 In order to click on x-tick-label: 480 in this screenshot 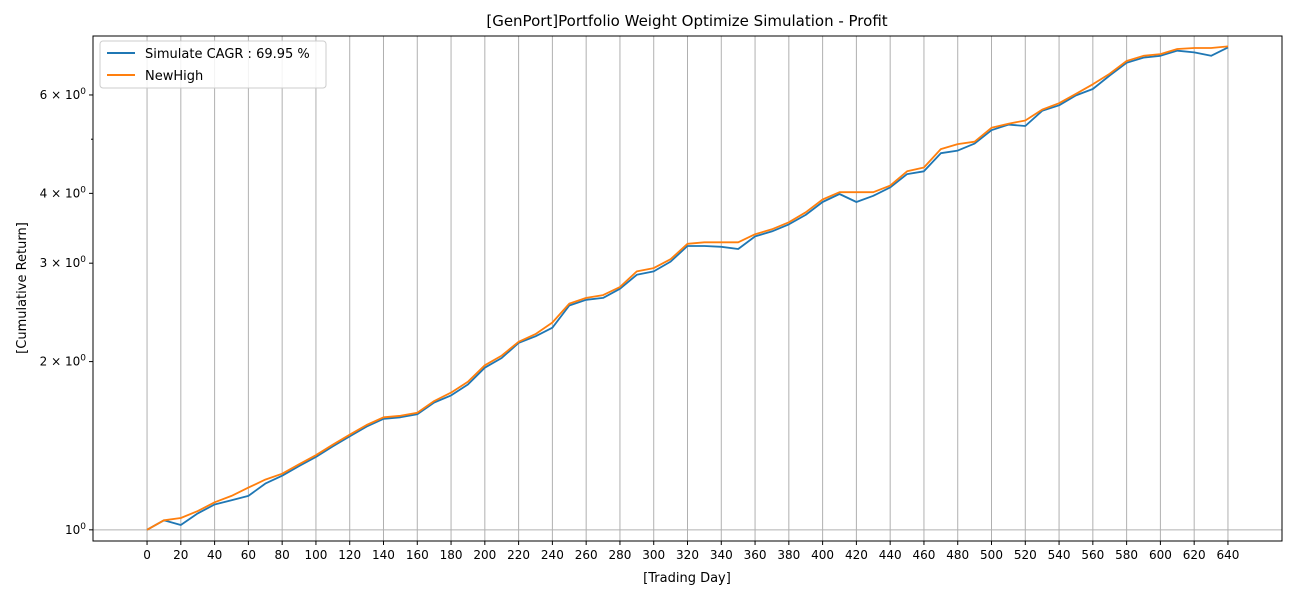, I will do `click(957, 555)`.